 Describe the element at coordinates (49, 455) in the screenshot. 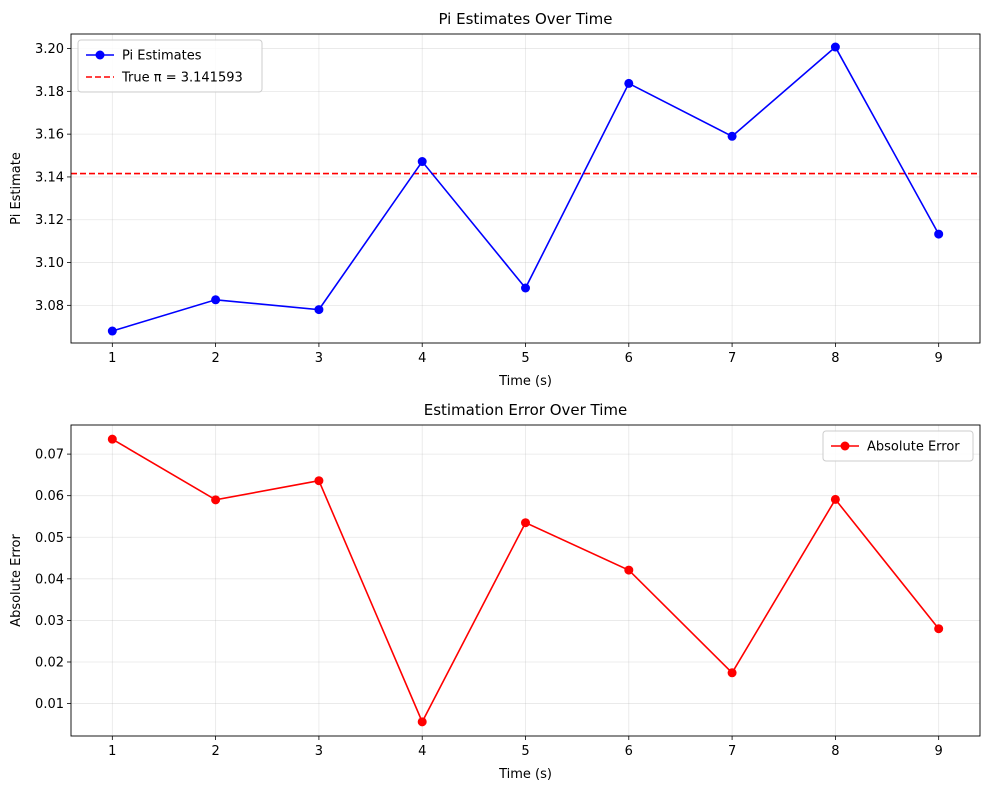

I see `y-tick-label: 0.07` at that location.